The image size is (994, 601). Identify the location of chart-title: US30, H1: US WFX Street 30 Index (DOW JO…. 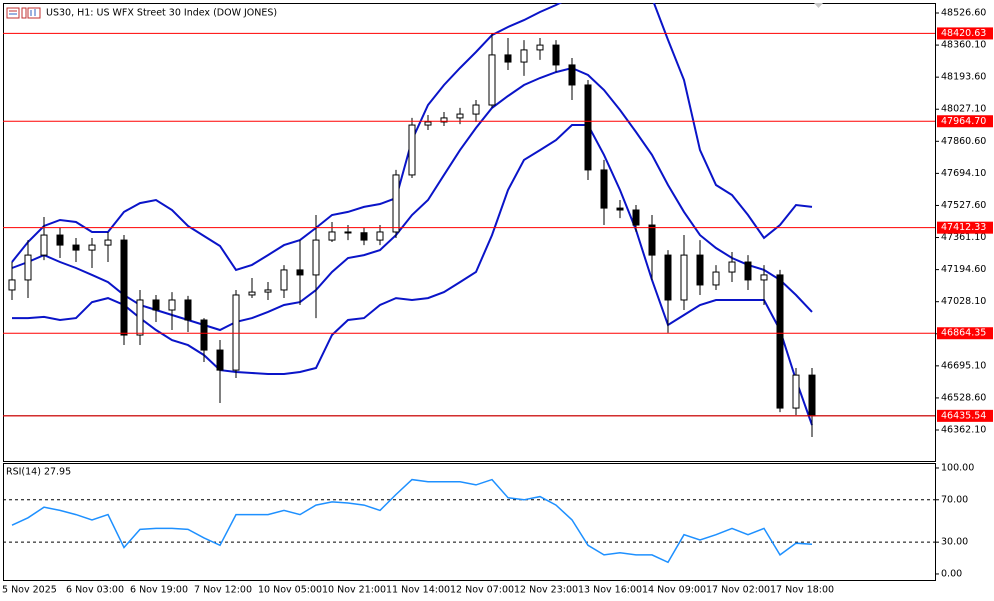
(161, 13).